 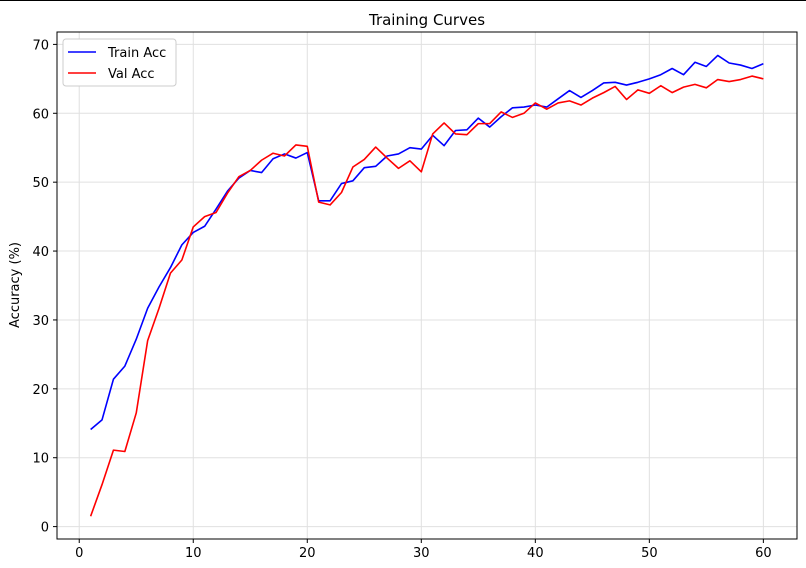 I want to click on x-tick-label: 60, so click(x=763, y=553).